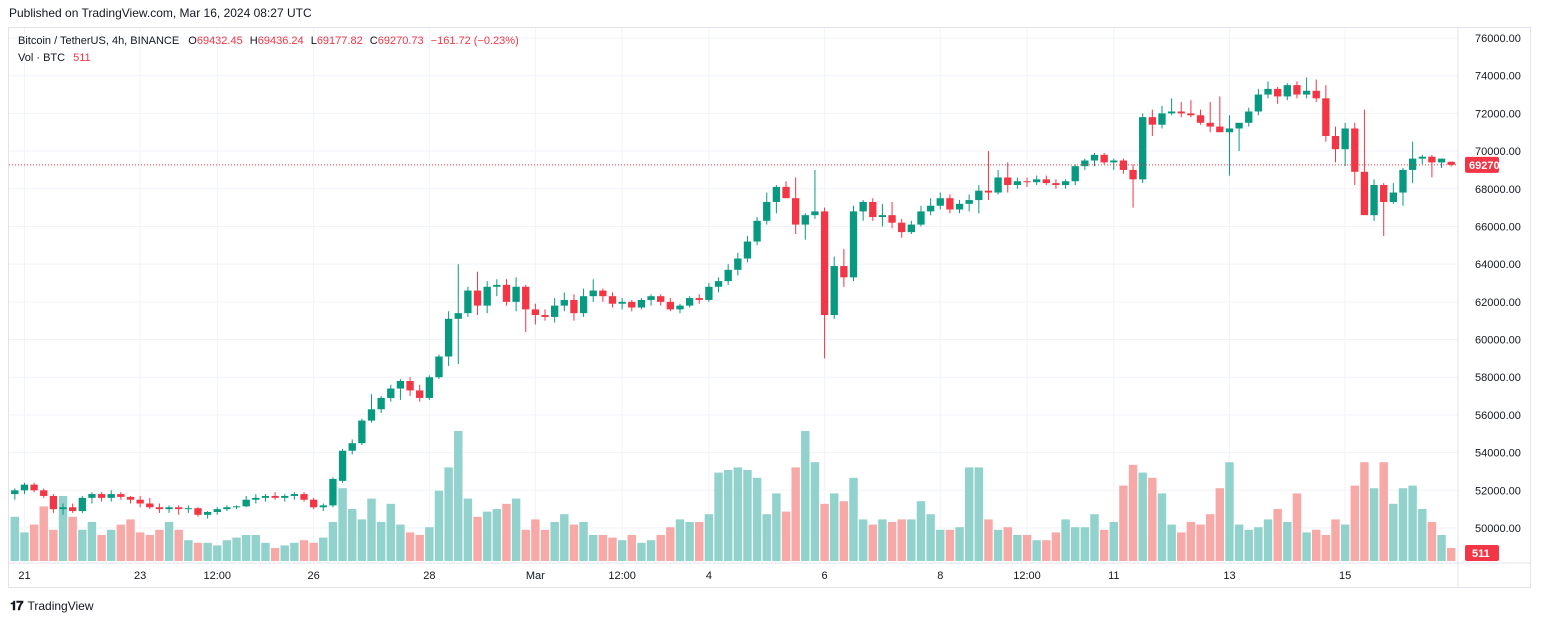  I want to click on y-tick-label: 58000.00, so click(1498, 378).